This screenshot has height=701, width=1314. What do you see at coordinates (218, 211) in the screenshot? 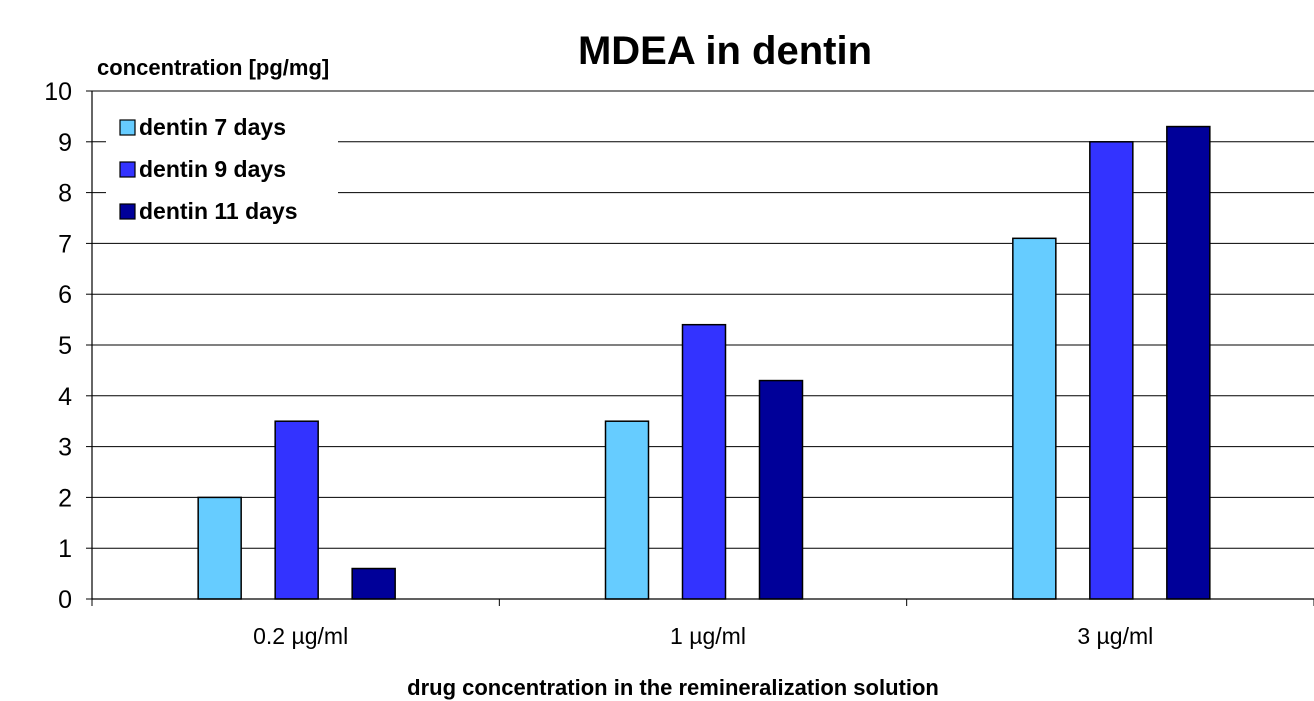
I see `legend-label: dentin 11 days` at bounding box center [218, 211].